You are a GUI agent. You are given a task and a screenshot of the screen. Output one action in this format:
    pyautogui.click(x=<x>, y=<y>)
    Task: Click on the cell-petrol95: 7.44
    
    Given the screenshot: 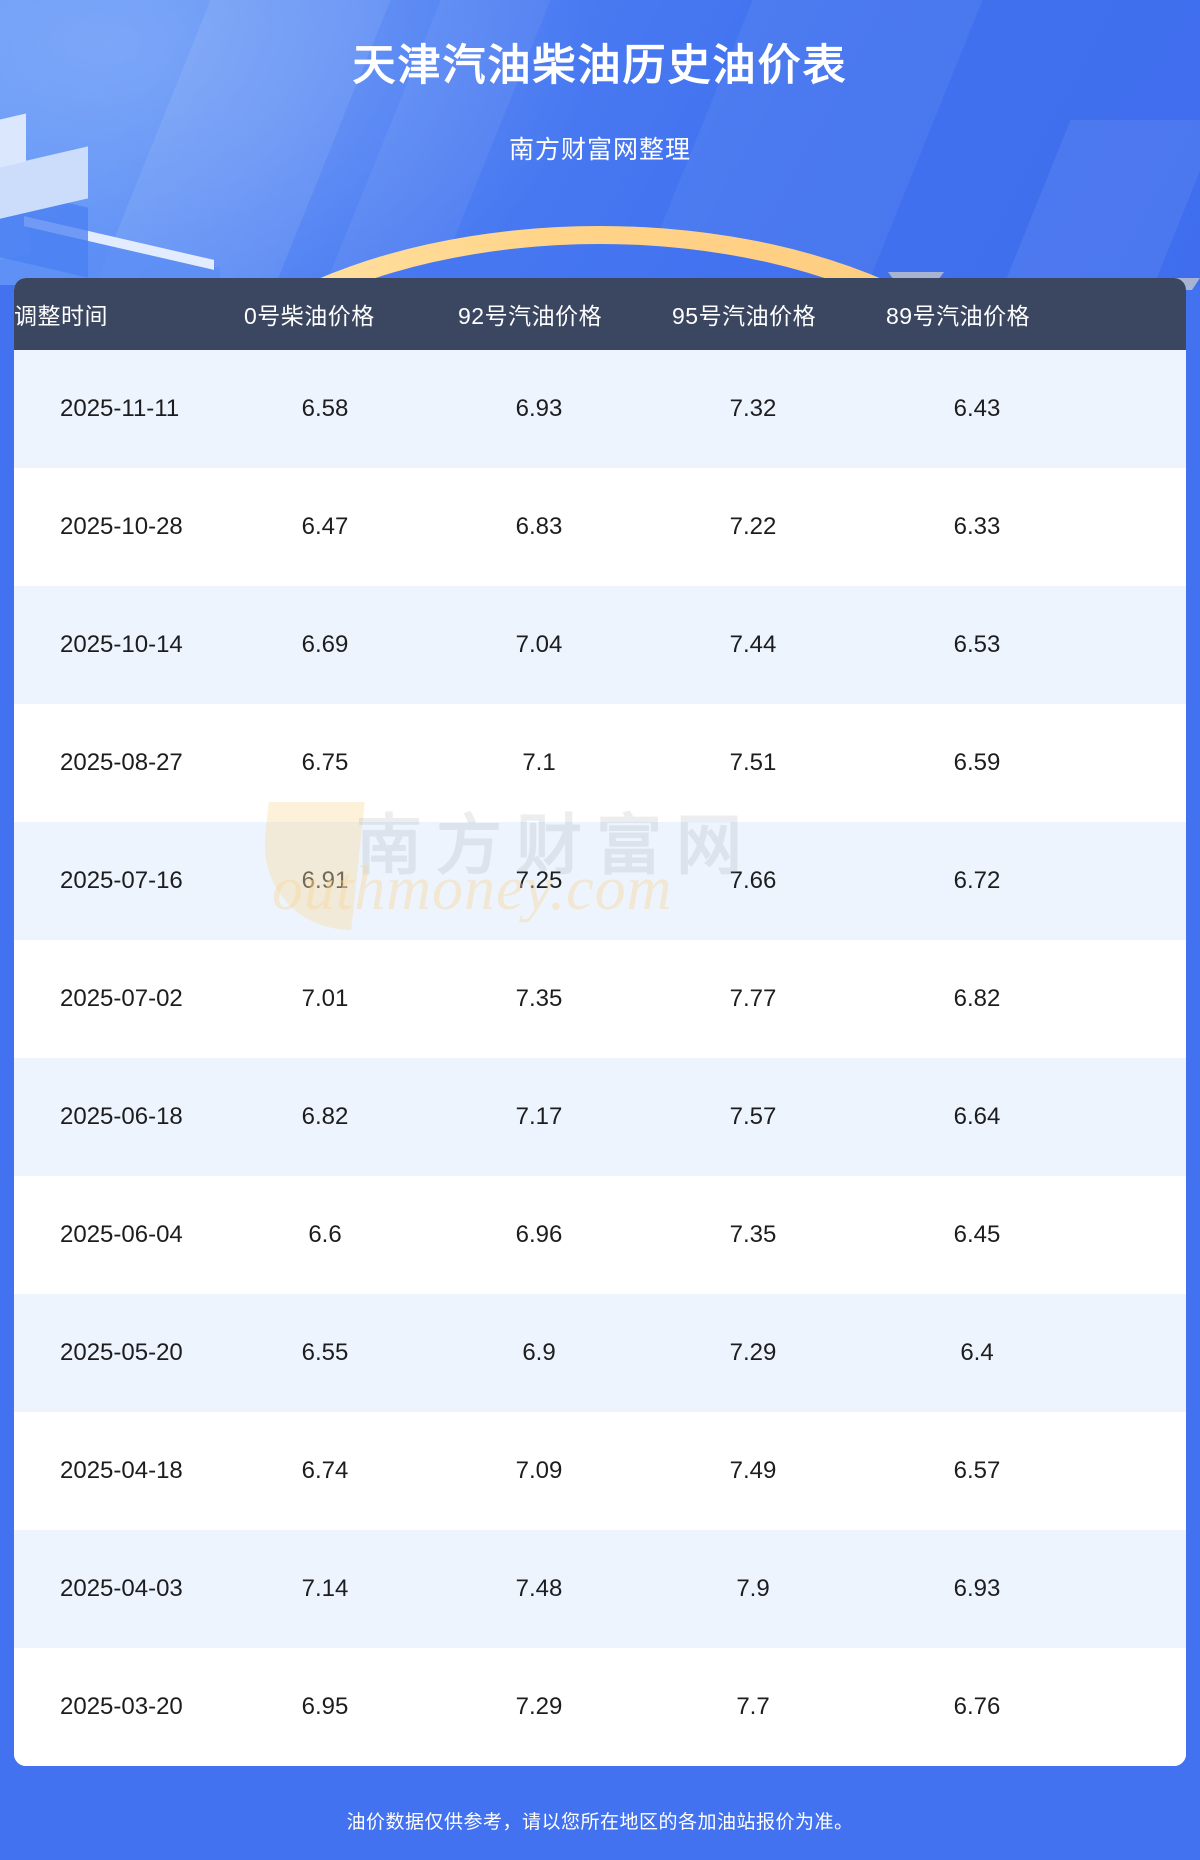 What is the action you would take?
    pyautogui.click(x=779, y=645)
    